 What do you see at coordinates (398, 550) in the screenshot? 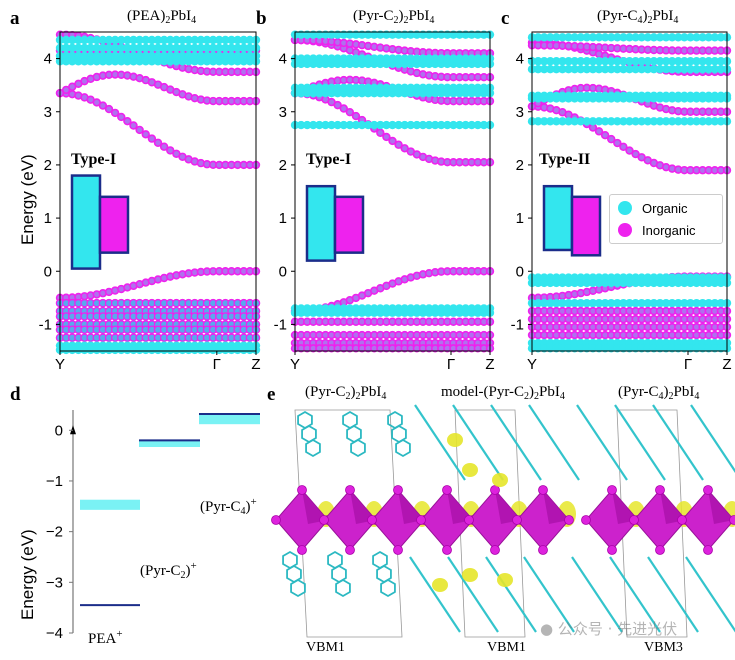
I see `iodine-atom` at bounding box center [398, 550].